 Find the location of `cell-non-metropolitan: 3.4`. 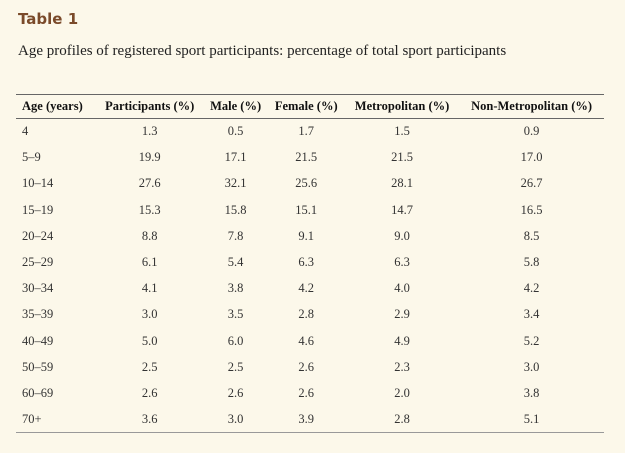

cell-non-metropolitan: 3.4 is located at coordinates (531, 314).